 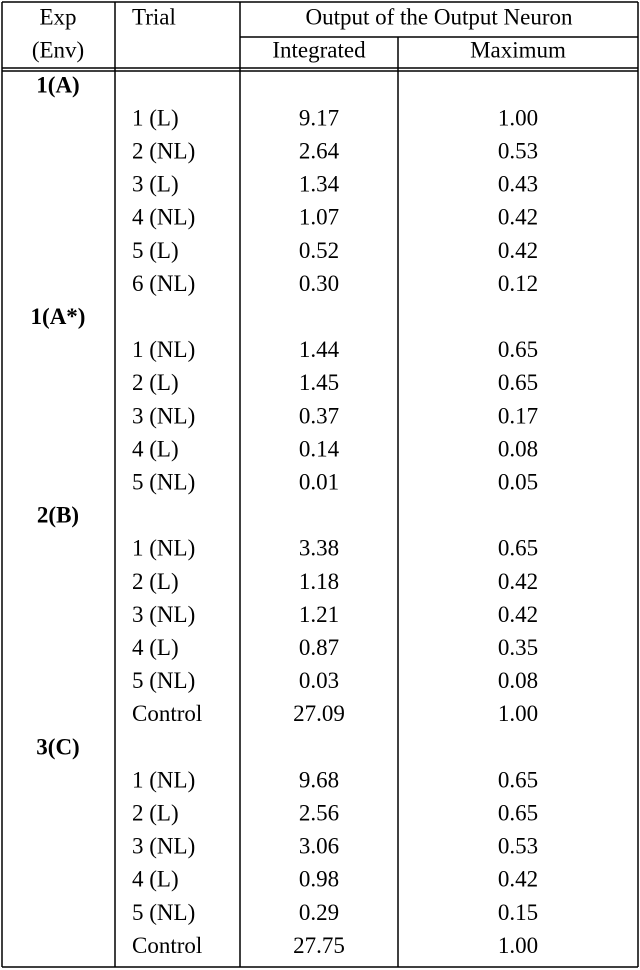 What do you see at coordinates (319, 912) in the screenshot?
I see `integrated-cell: 0.29` at bounding box center [319, 912].